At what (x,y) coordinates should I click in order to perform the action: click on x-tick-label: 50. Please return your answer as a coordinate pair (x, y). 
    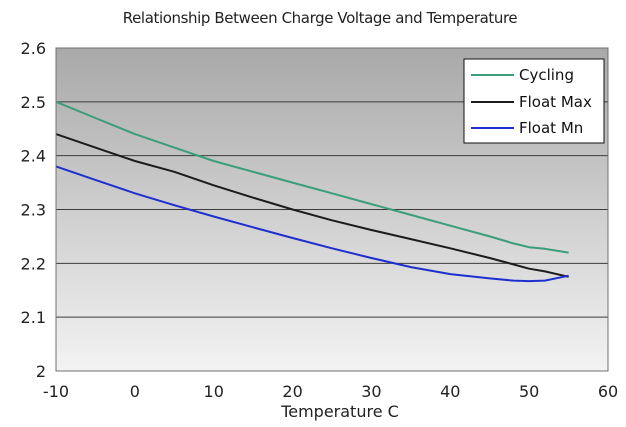
    Looking at the image, I should click on (529, 391).